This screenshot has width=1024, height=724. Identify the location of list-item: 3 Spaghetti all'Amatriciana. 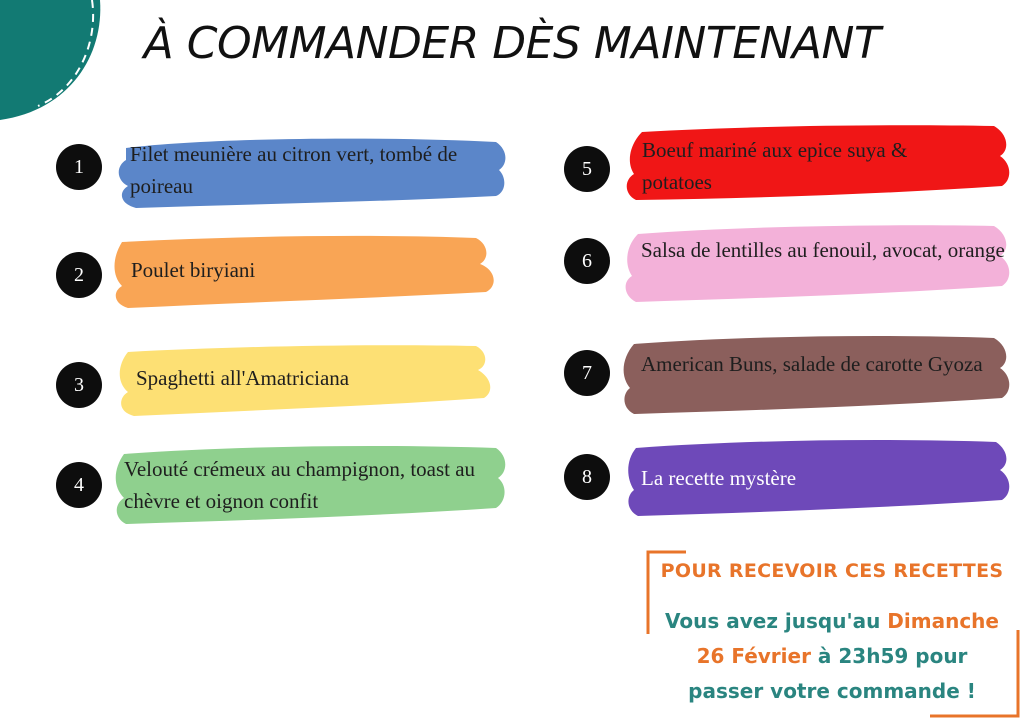
(286, 382).